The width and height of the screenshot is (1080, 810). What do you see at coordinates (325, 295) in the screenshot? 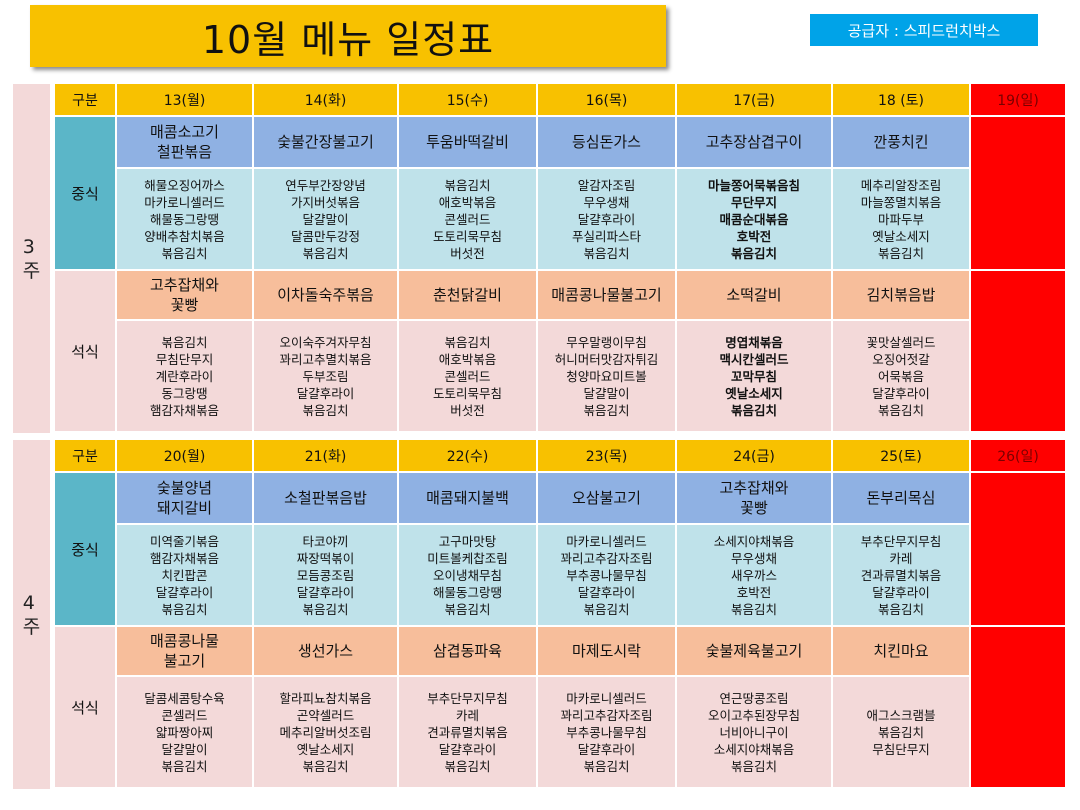
I see `dinner-main-dish: 이차돌숙주볶음` at bounding box center [325, 295].